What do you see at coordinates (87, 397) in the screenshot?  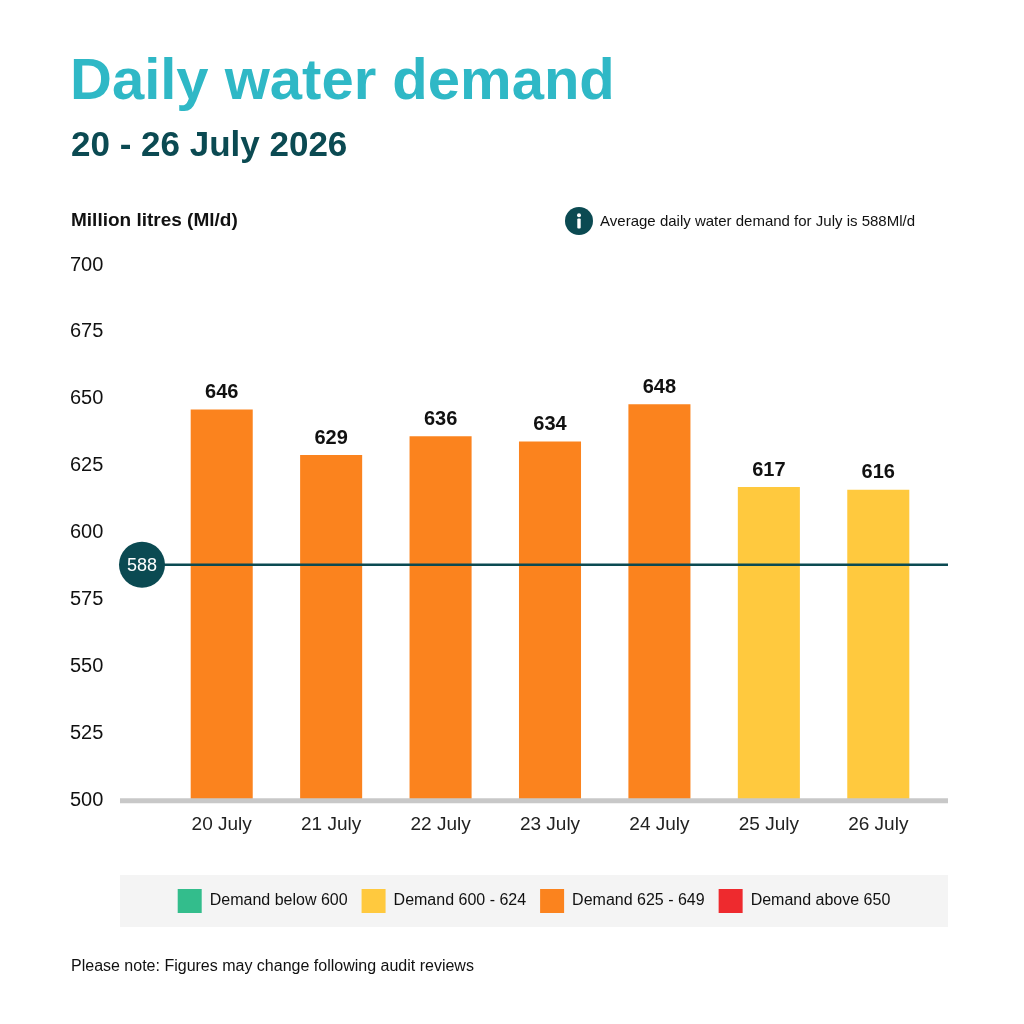 I see `y-tick-label: 650` at bounding box center [87, 397].